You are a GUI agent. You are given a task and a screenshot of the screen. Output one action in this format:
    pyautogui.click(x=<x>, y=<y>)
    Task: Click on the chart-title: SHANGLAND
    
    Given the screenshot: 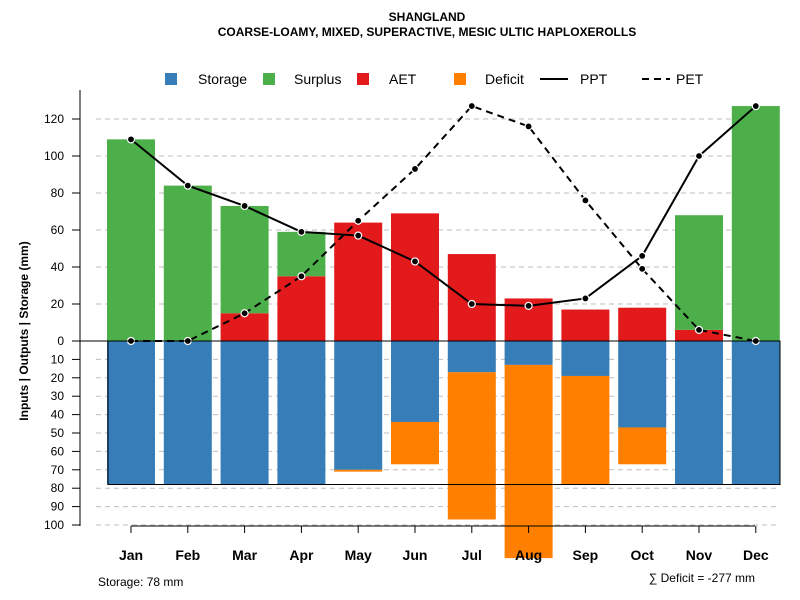 What is the action you would take?
    pyautogui.click(x=427, y=17)
    